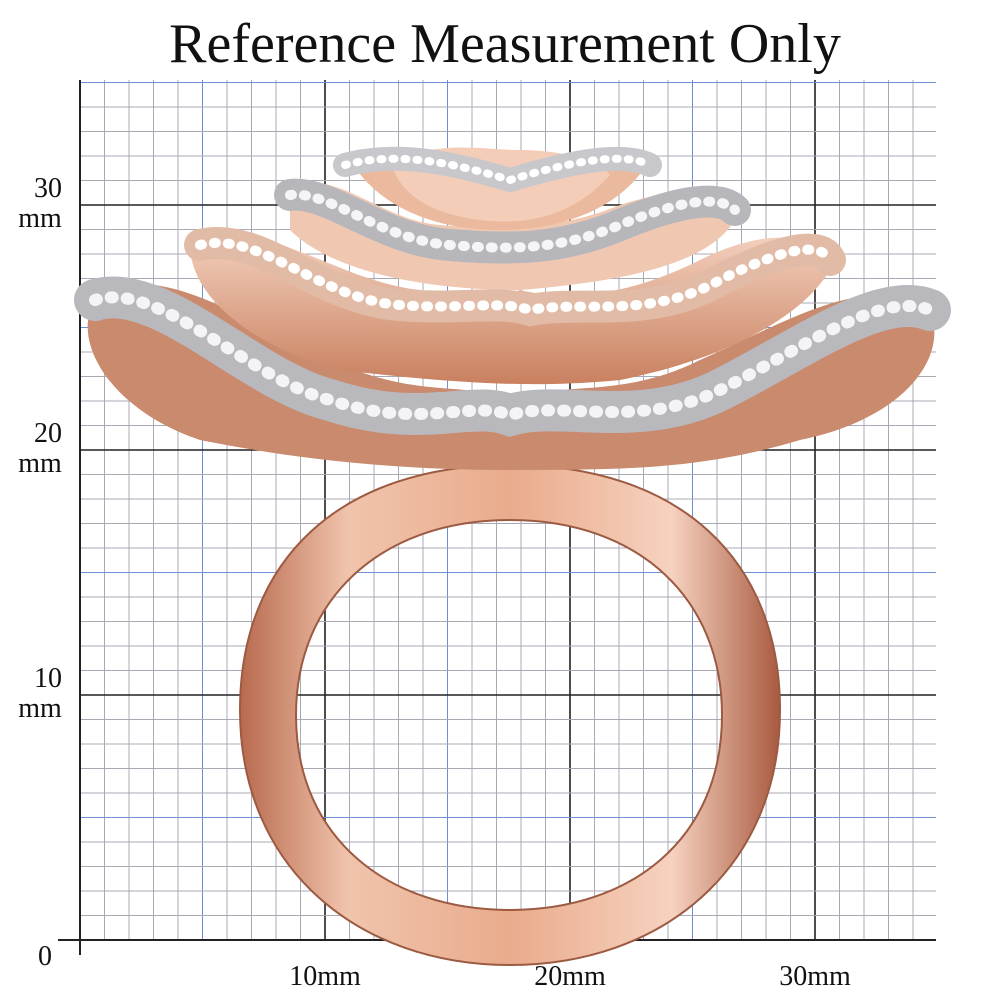  Describe the element at coordinates (815, 976) in the screenshot. I see `x-label: 30mm` at that location.